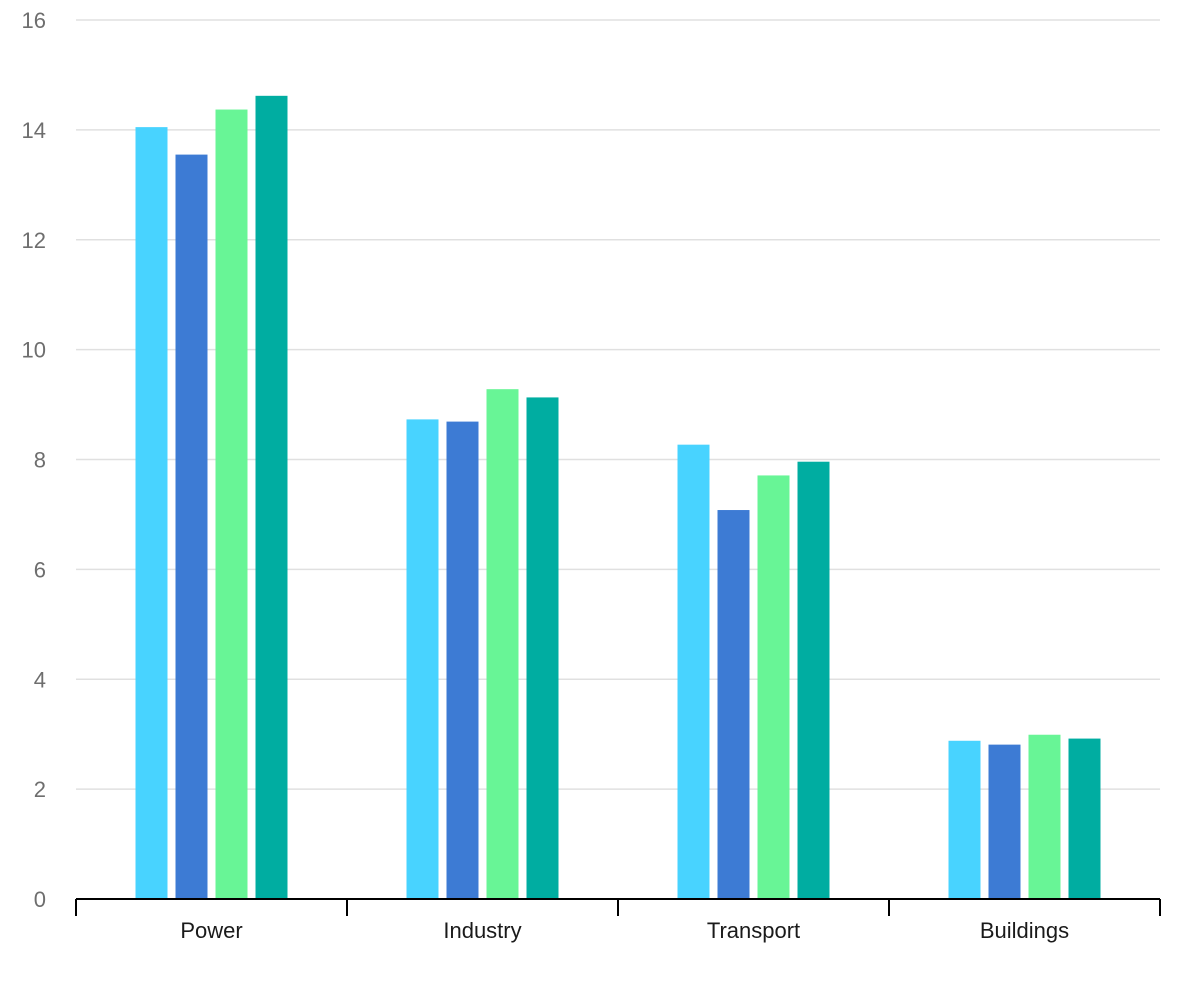  I want to click on x-axis, so click(618, 907).